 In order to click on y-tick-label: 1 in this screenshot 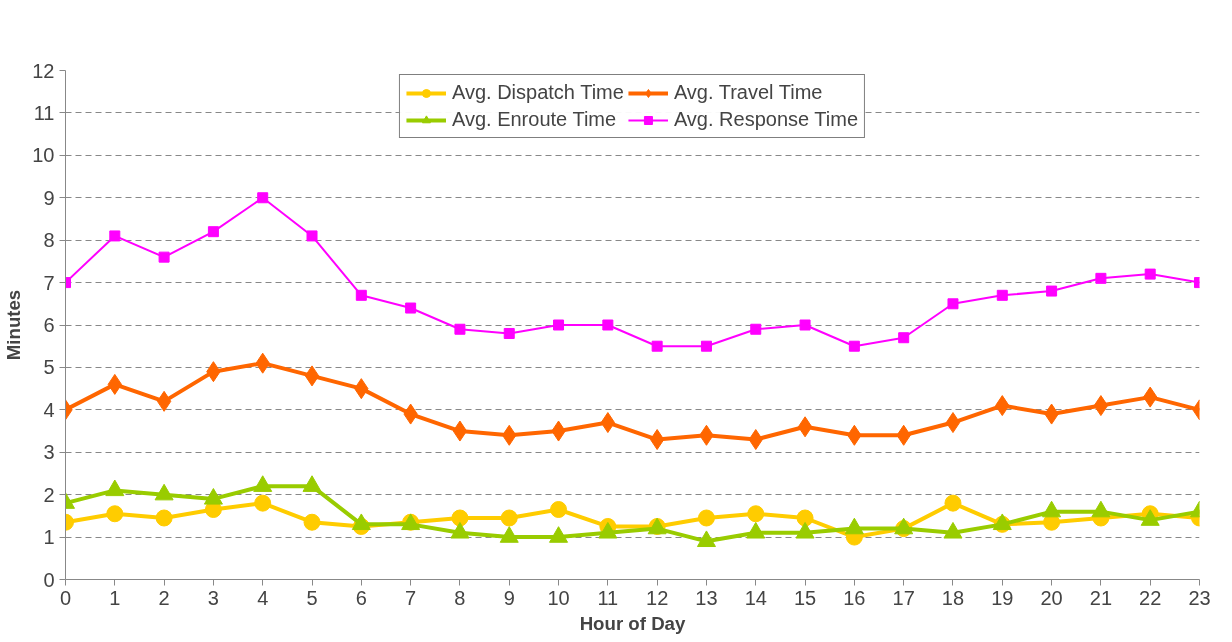, I will do `click(49, 537)`.